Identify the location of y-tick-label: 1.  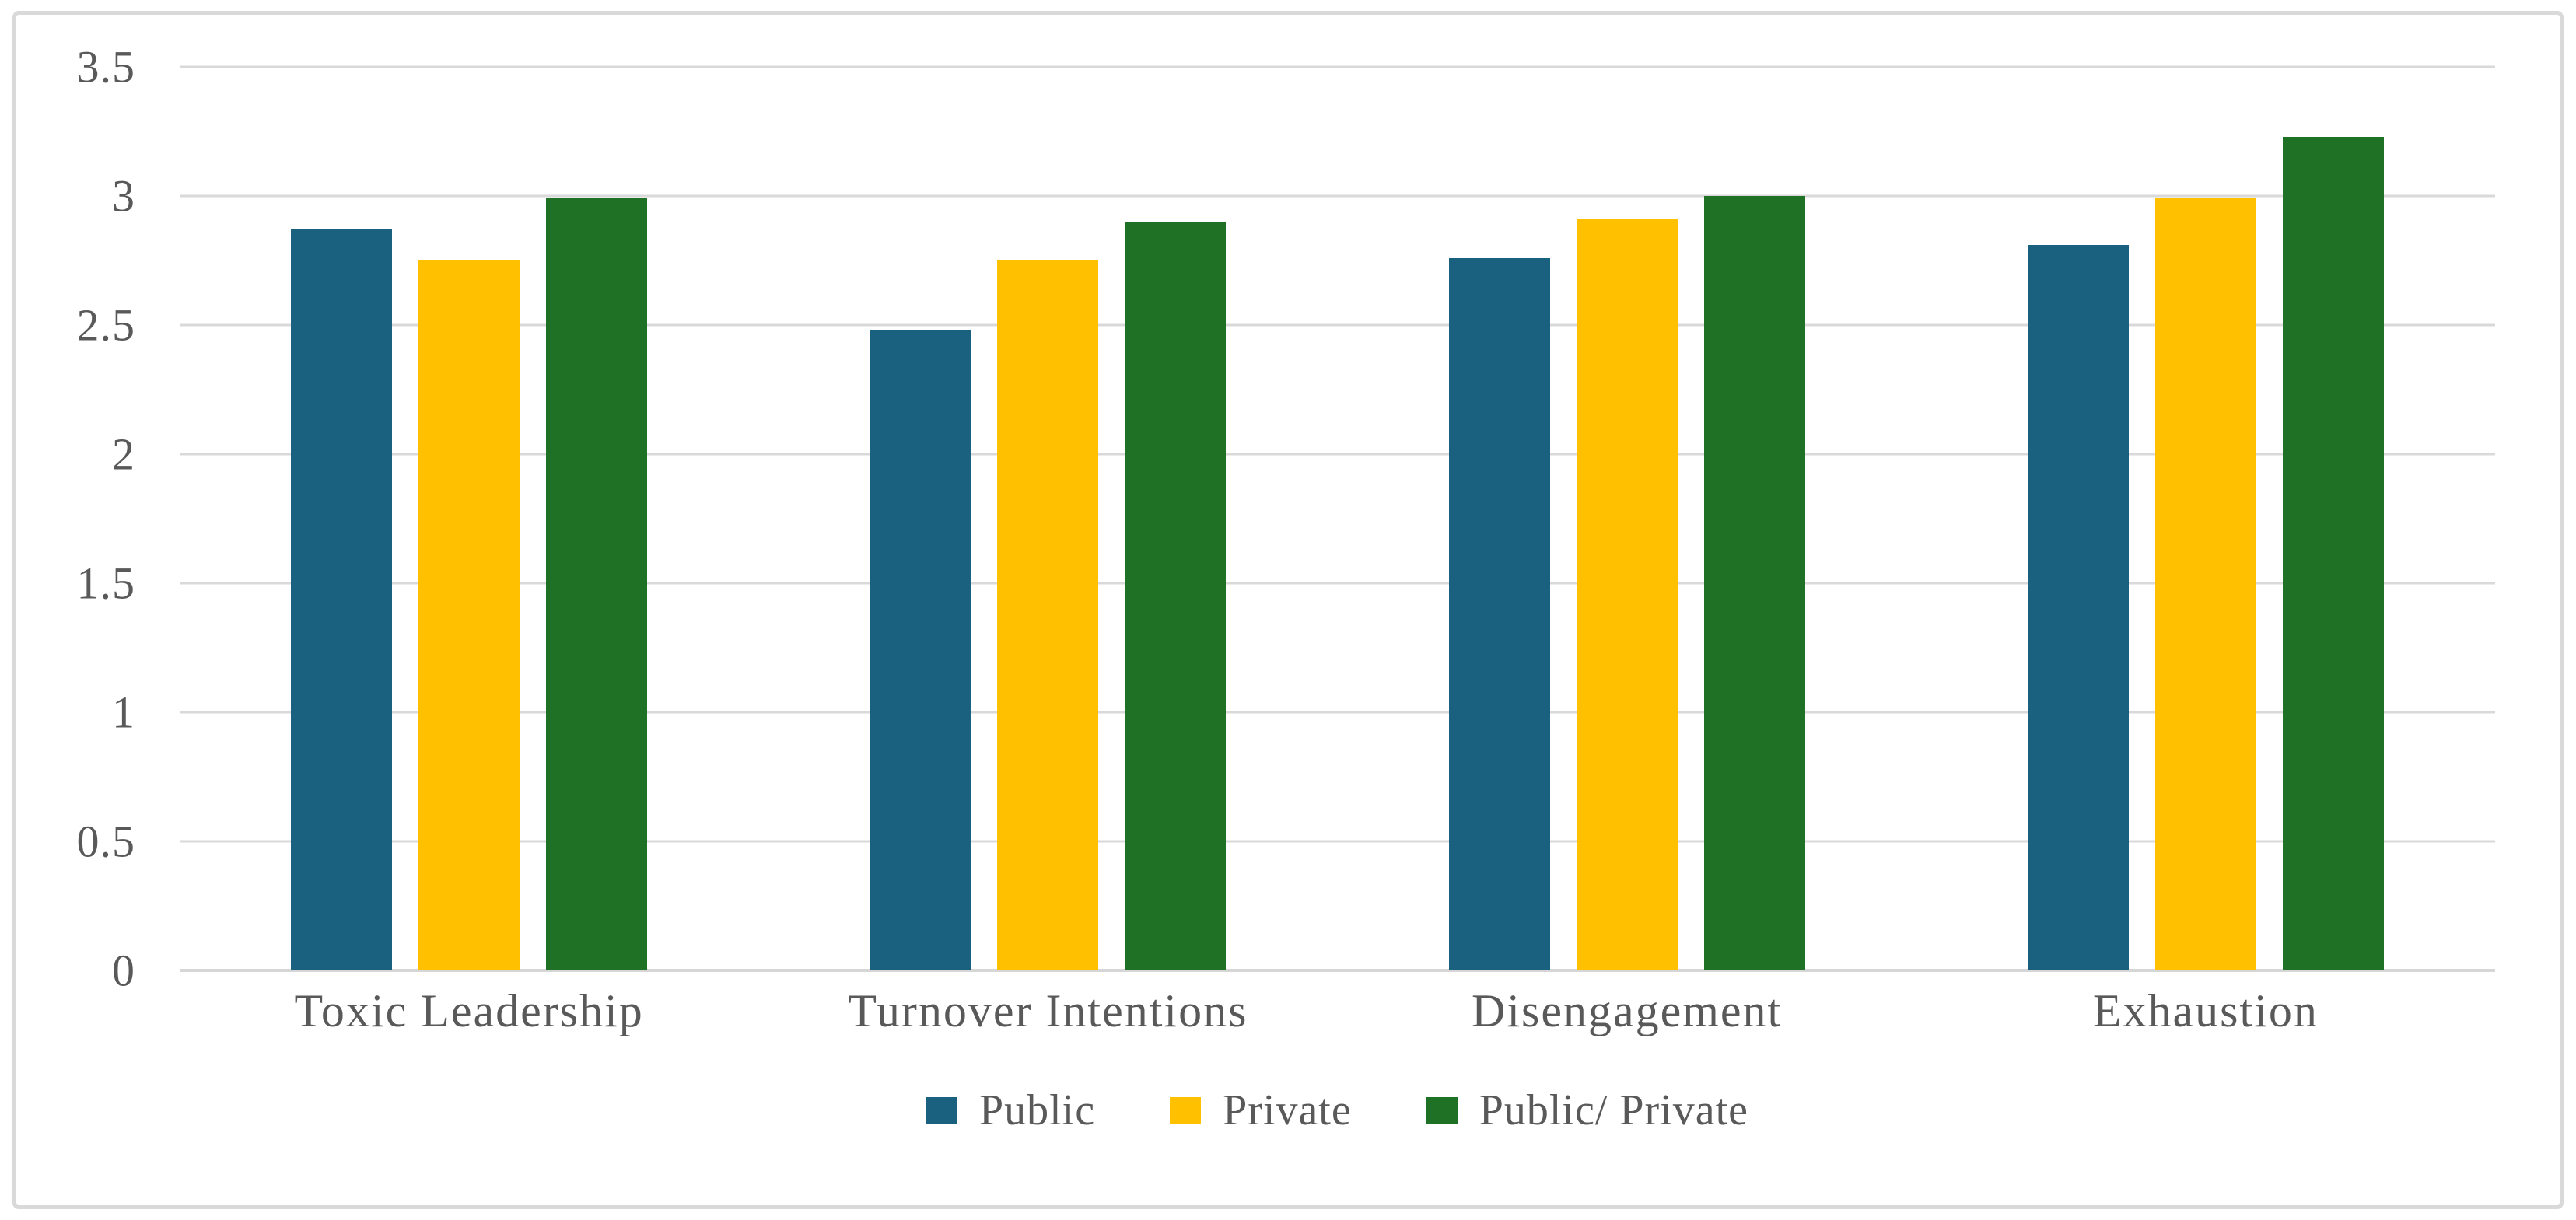
(124, 712).